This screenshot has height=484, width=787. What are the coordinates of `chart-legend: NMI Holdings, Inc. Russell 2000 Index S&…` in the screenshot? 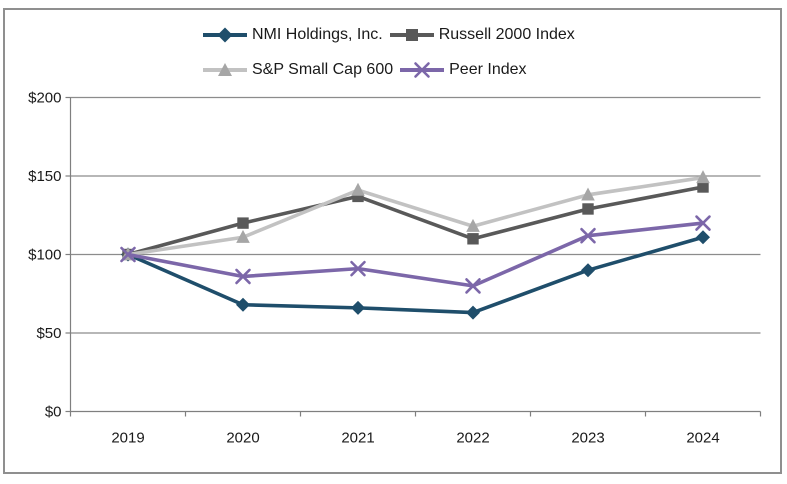 It's located at (388, 52).